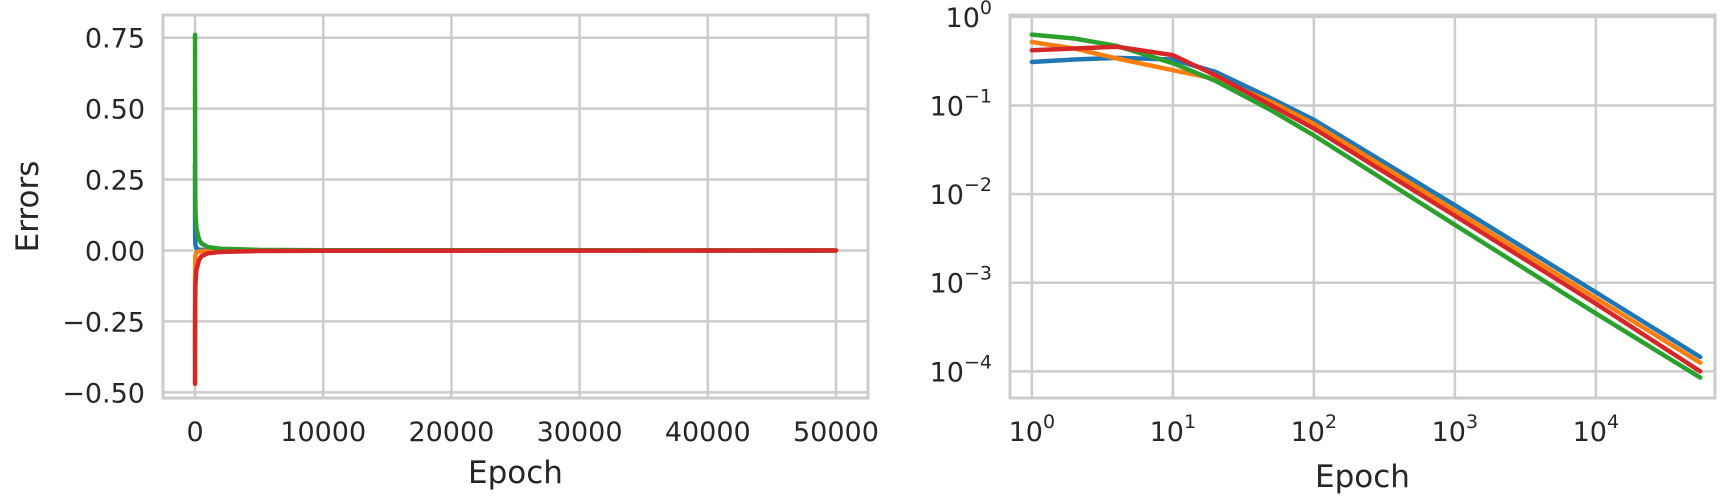  Describe the element at coordinates (515, 473) in the screenshot. I see `left-xlabel: Epoch` at that location.